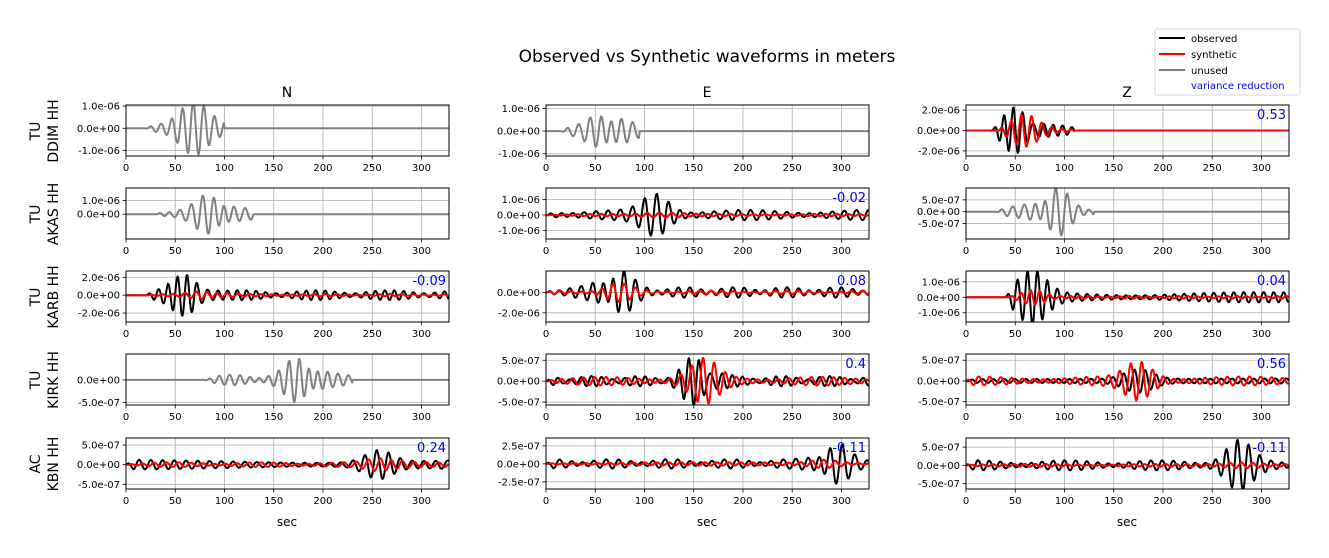  Describe the element at coordinates (372, 501) in the screenshot. I see `xtick-label-kbn-n-5: 250` at that location.